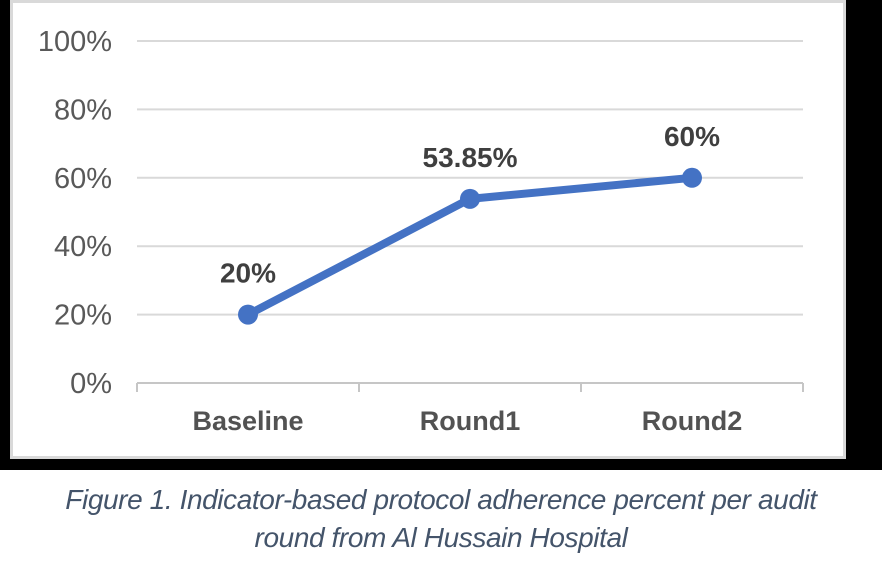 Image resolution: width=882 pixels, height=566 pixels. I want to click on y-tick-label: 100%, so click(75, 42).